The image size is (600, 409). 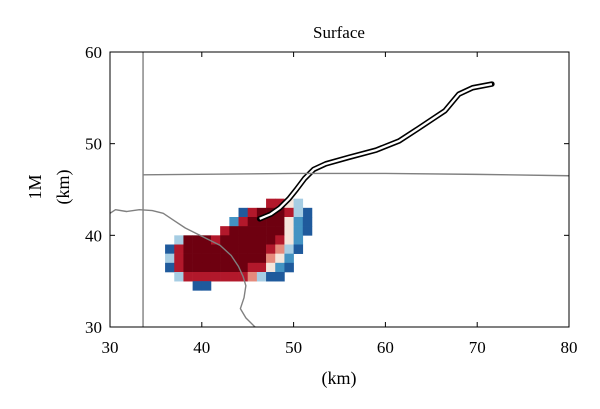 I want to click on x-axis-label: (km), so click(x=339, y=378).